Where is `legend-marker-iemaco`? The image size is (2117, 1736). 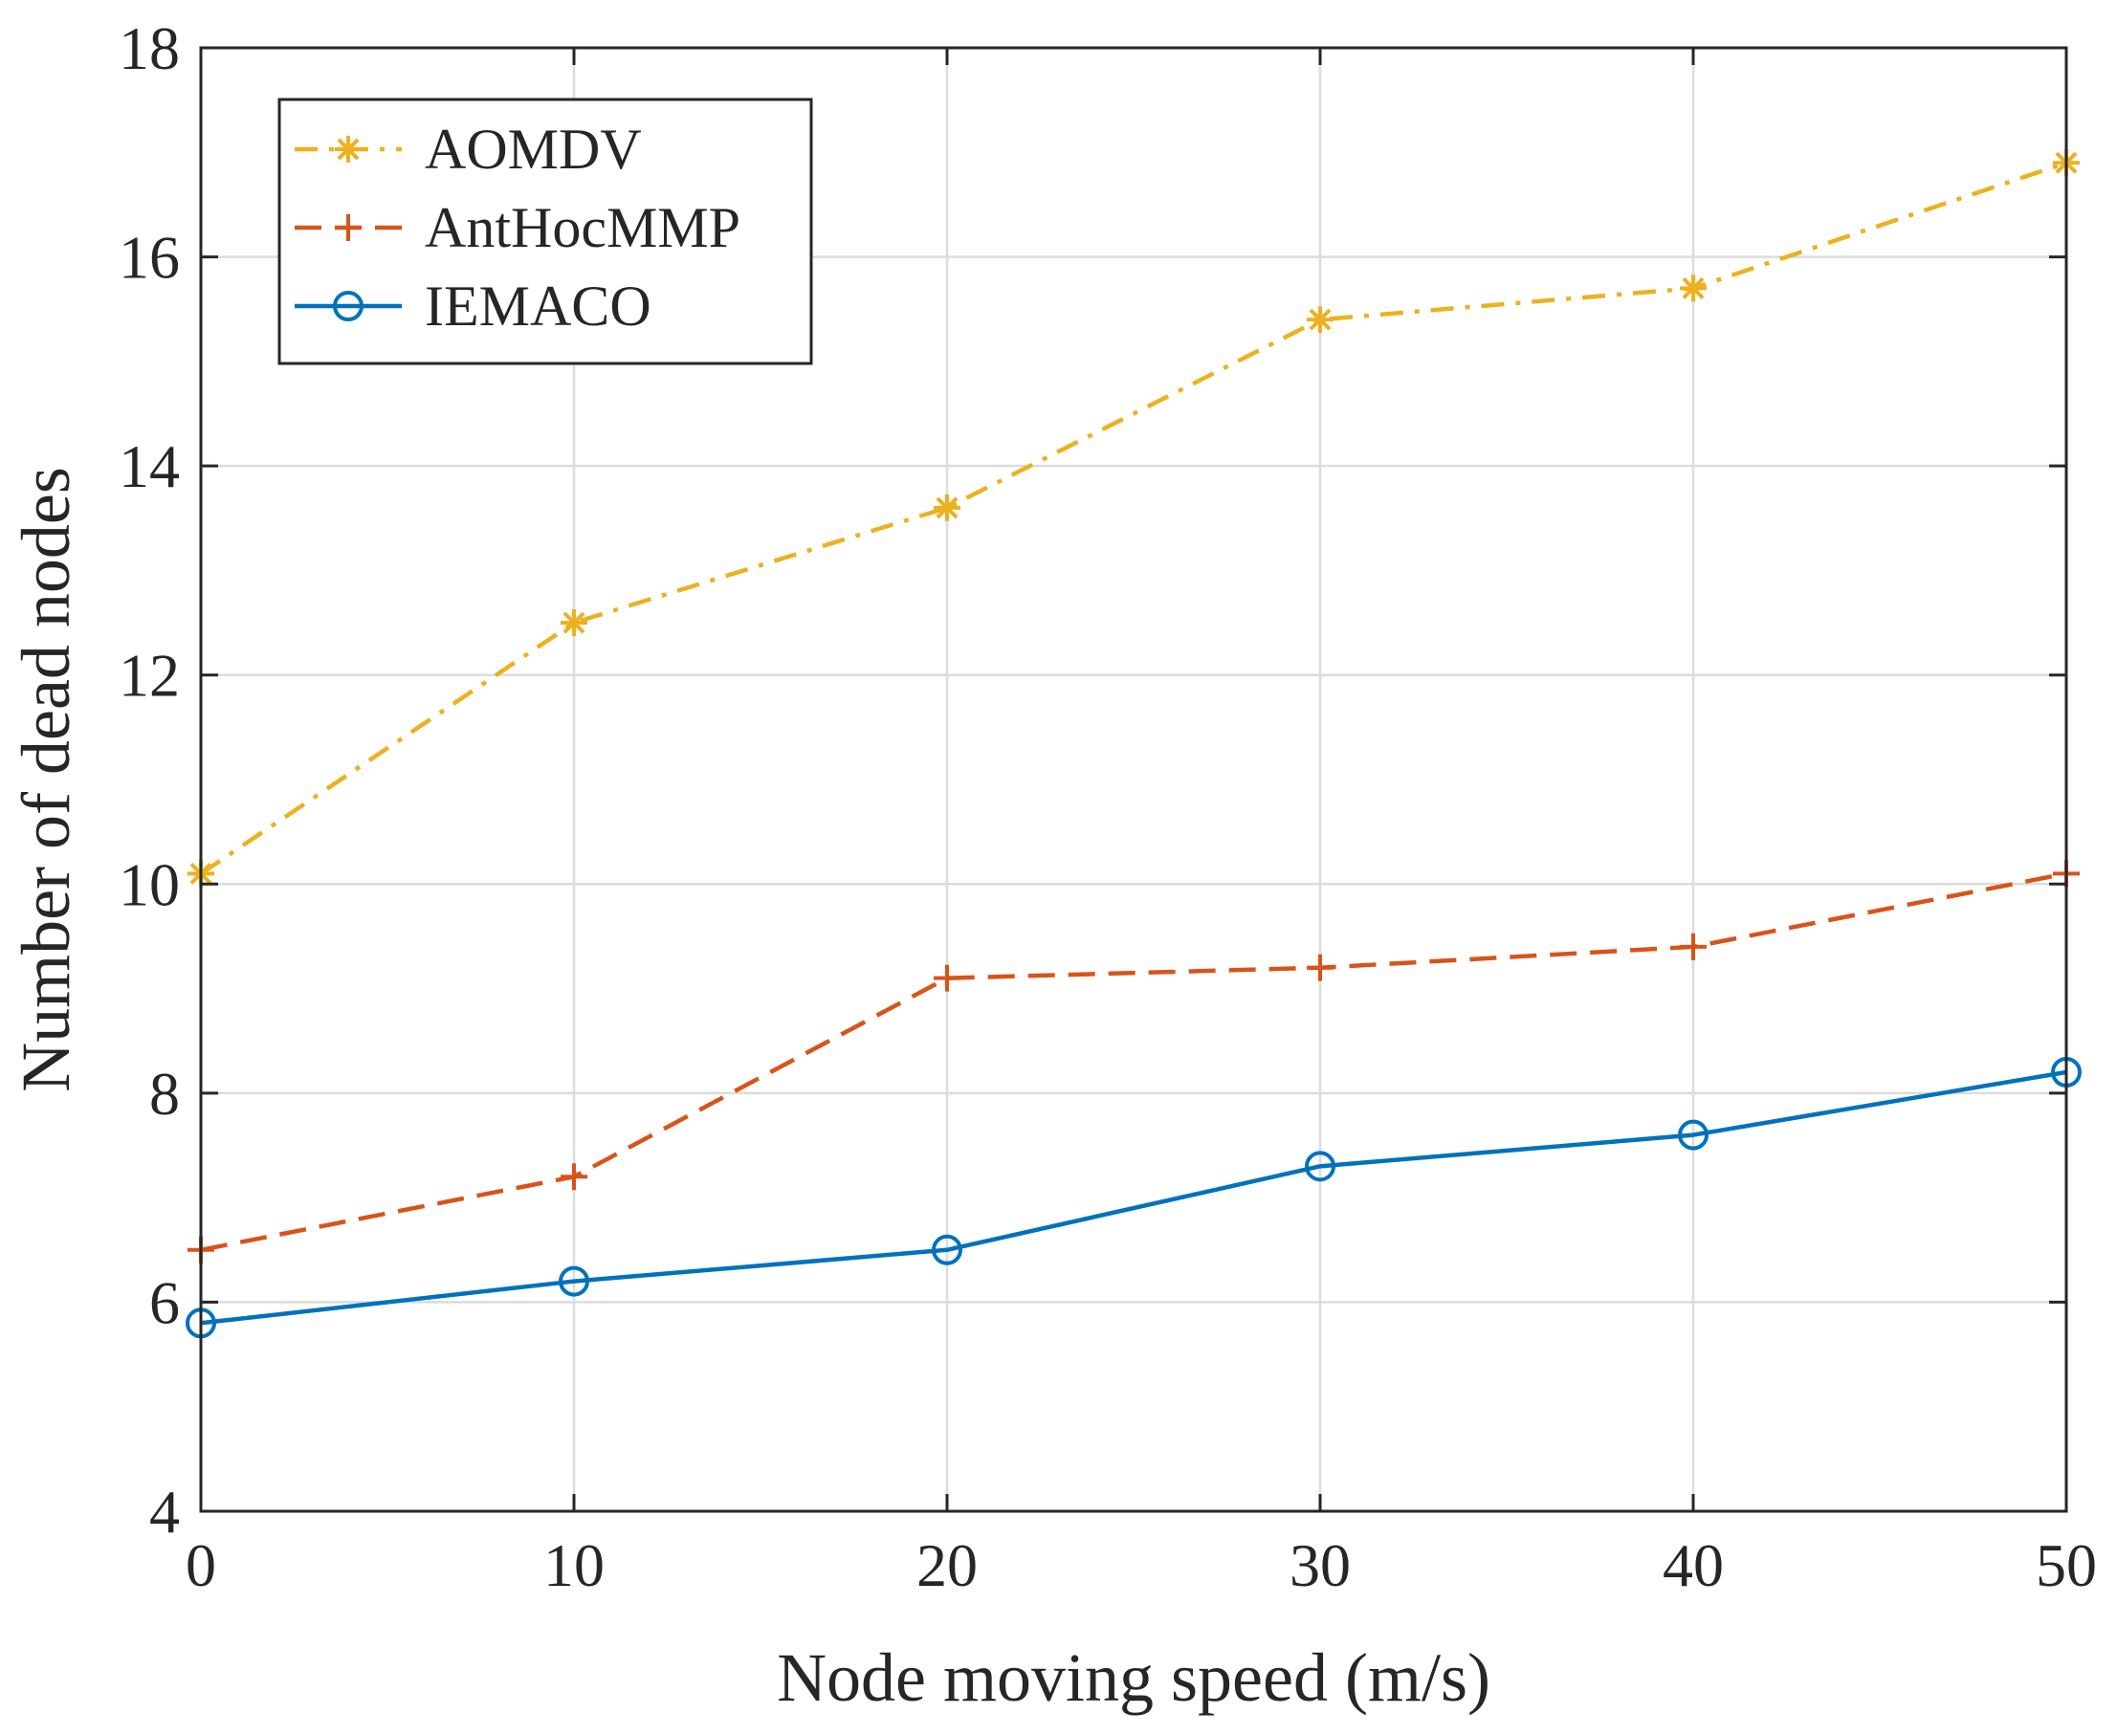
legend-marker-iemaco is located at coordinates (348, 306).